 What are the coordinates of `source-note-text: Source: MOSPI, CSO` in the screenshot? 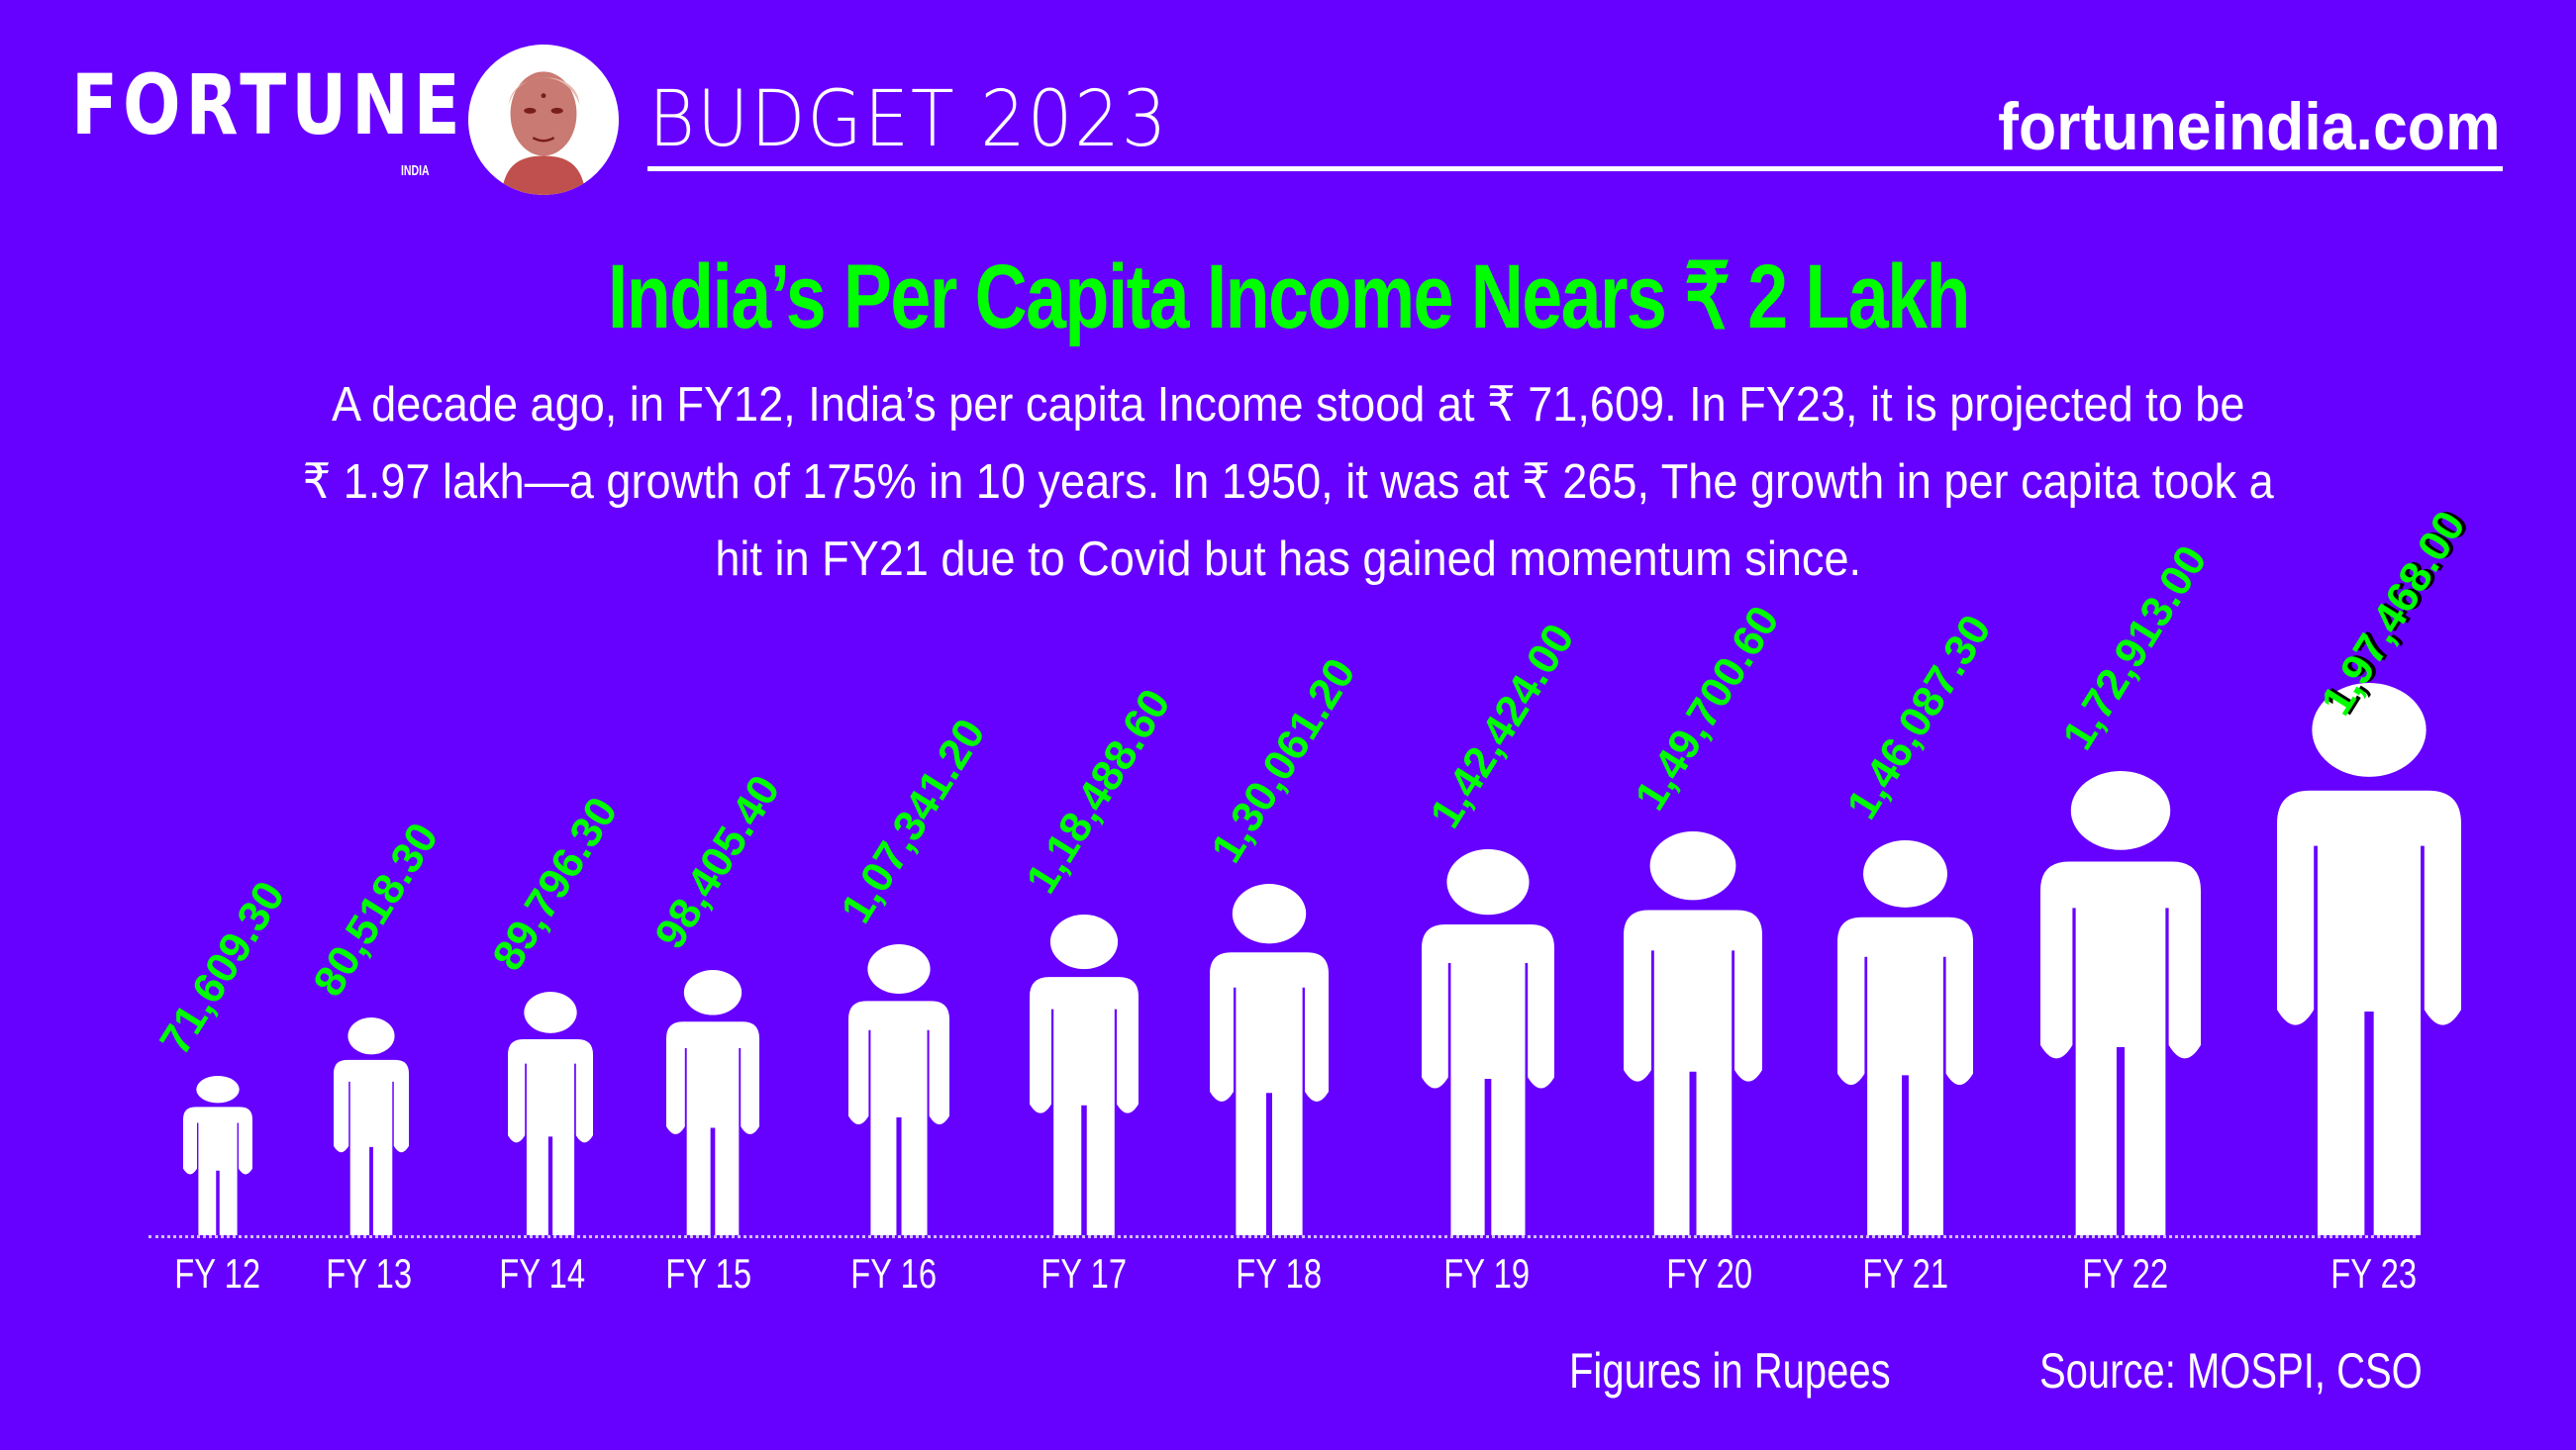 It's located at (2231, 1371).